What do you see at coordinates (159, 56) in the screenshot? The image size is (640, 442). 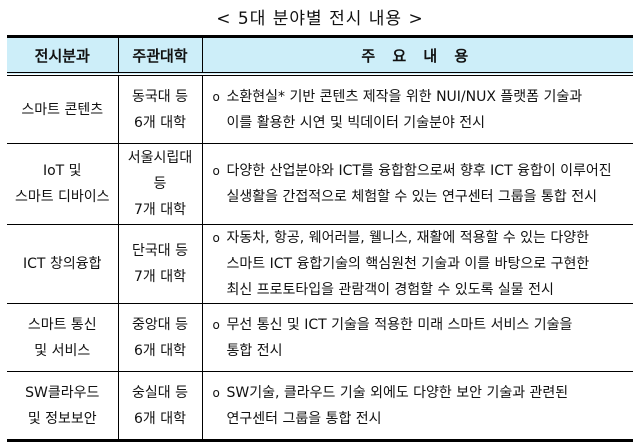 I see `header-university: 주관대학` at bounding box center [159, 56].